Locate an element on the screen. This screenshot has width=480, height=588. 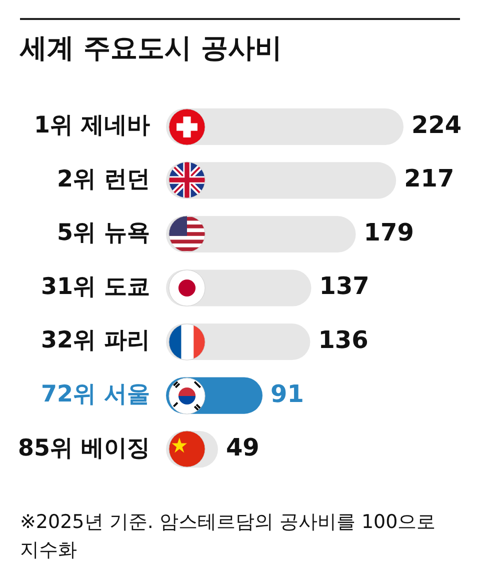
data-label: 136 is located at coordinates (343, 340).